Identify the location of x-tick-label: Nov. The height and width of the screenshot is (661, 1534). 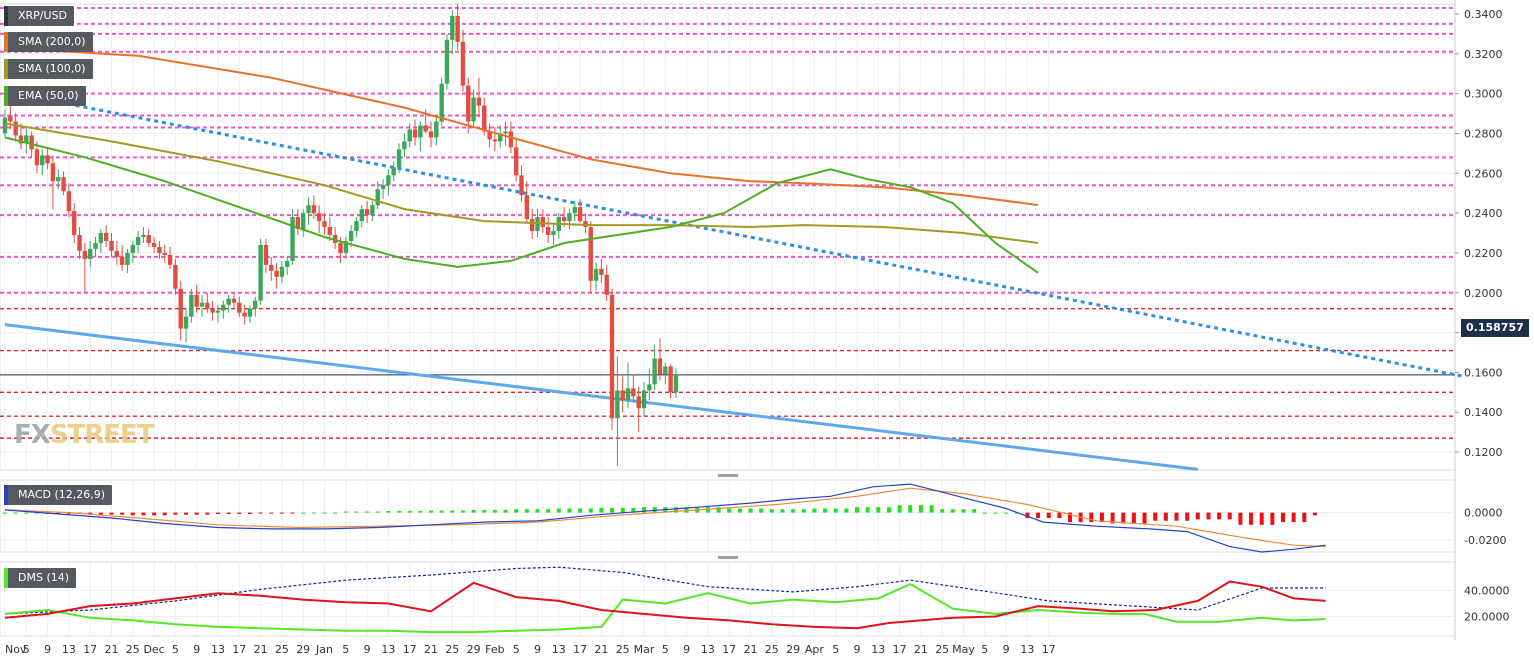
(16, 649).